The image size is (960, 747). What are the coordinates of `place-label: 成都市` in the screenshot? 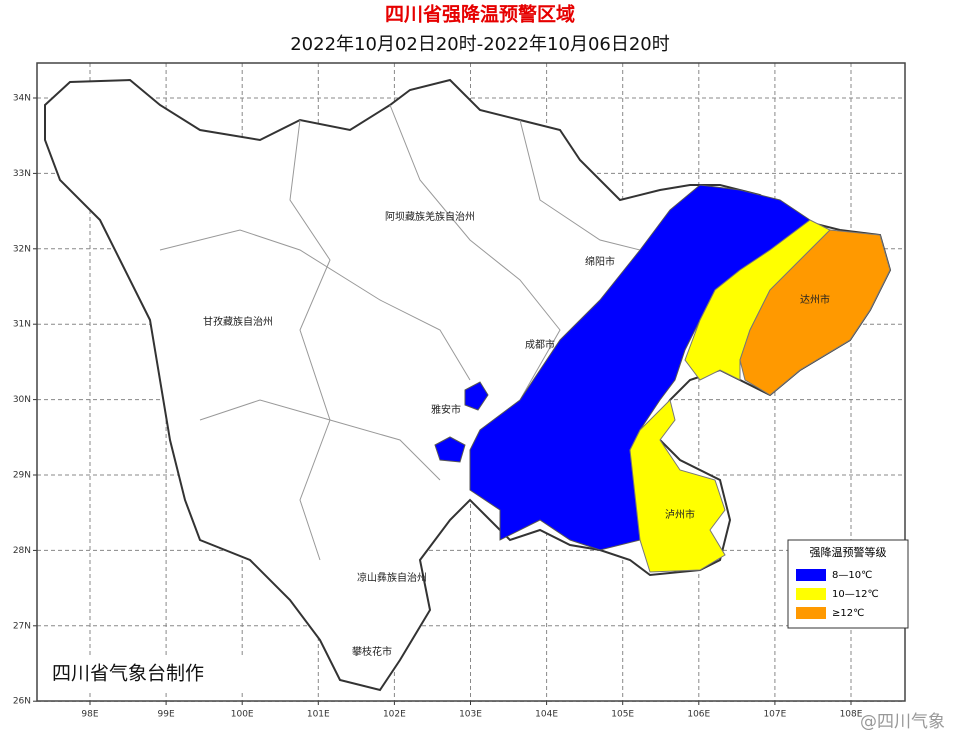 It's located at (540, 344).